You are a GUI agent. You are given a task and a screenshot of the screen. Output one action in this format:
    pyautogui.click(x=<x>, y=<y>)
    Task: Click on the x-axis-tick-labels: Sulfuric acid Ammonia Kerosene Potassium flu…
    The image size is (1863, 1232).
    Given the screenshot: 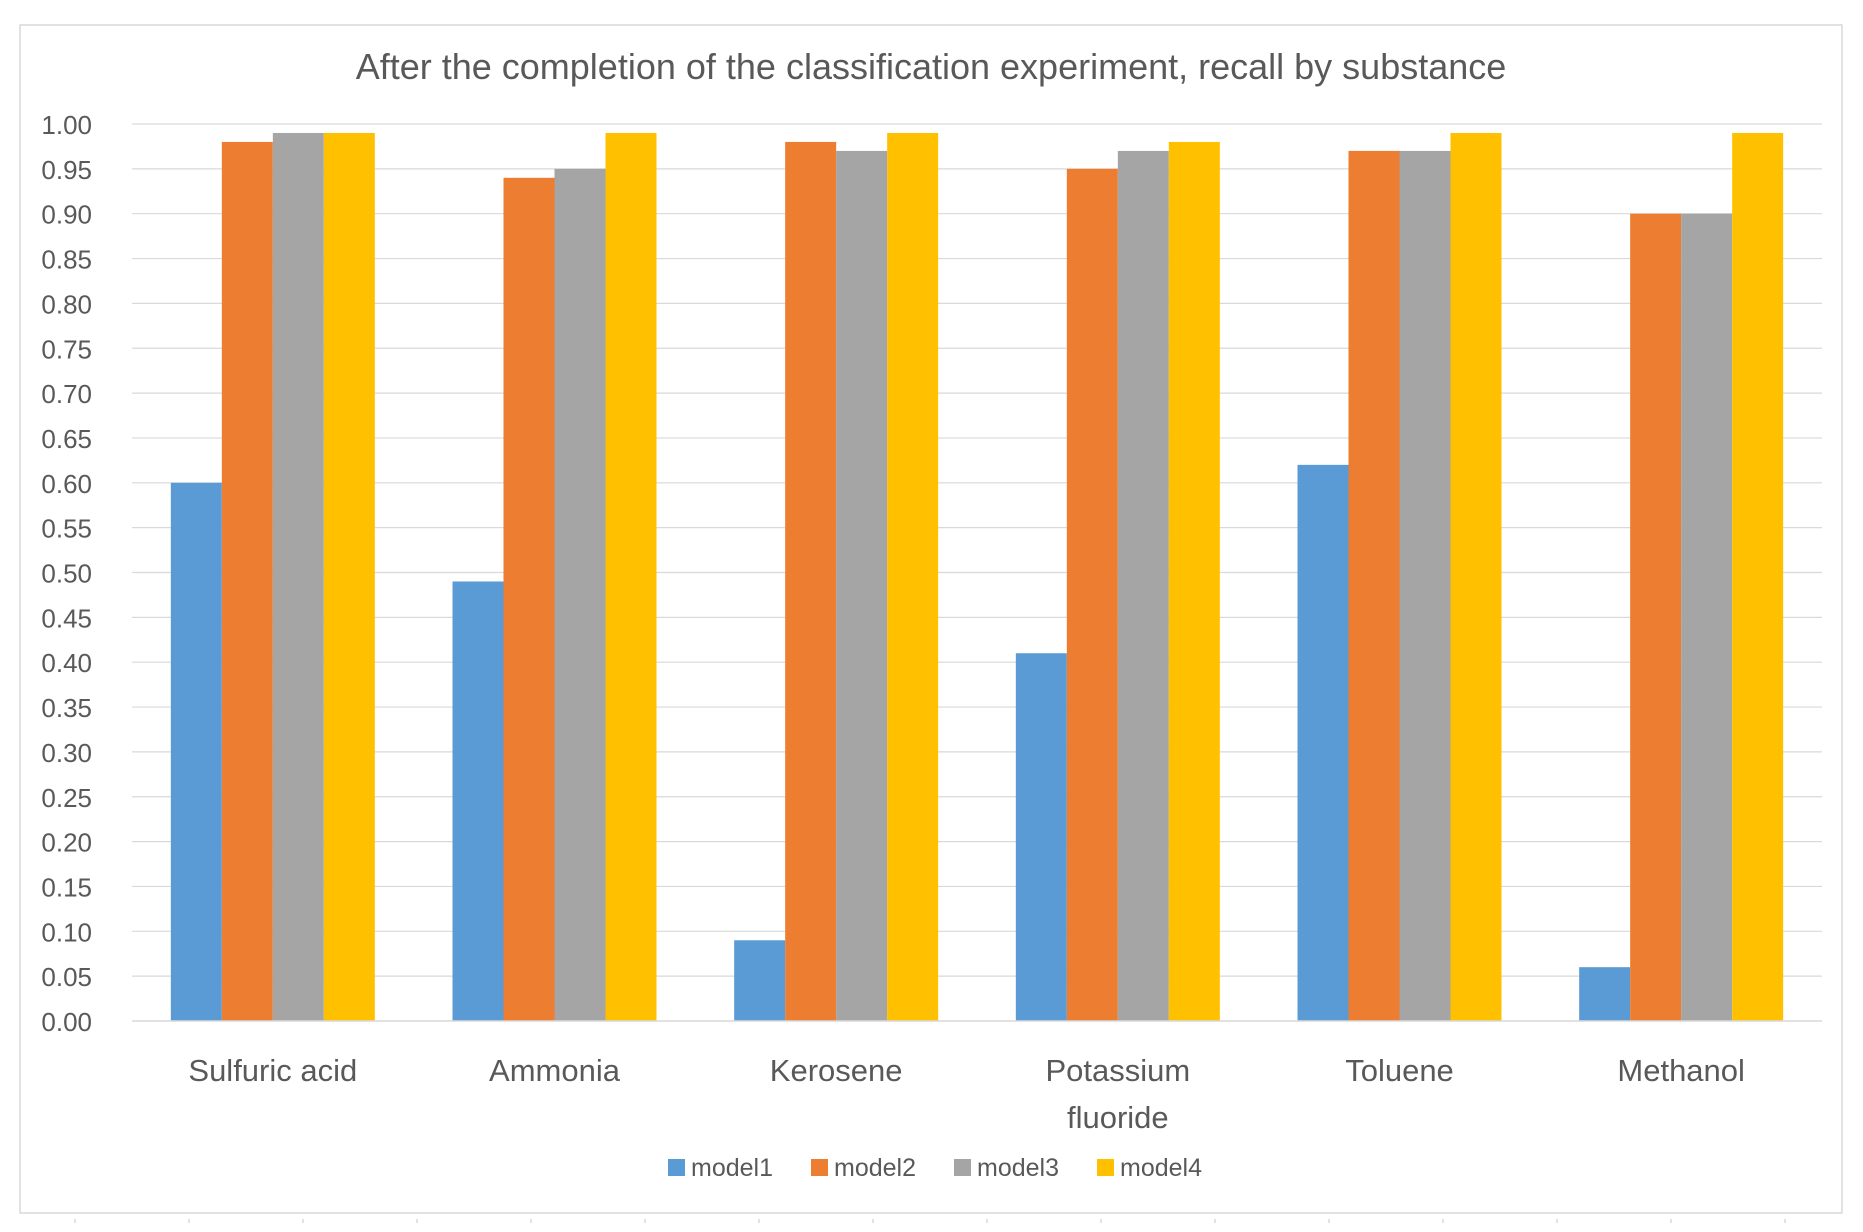 What is the action you would take?
    pyautogui.click(x=966, y=1094)
    